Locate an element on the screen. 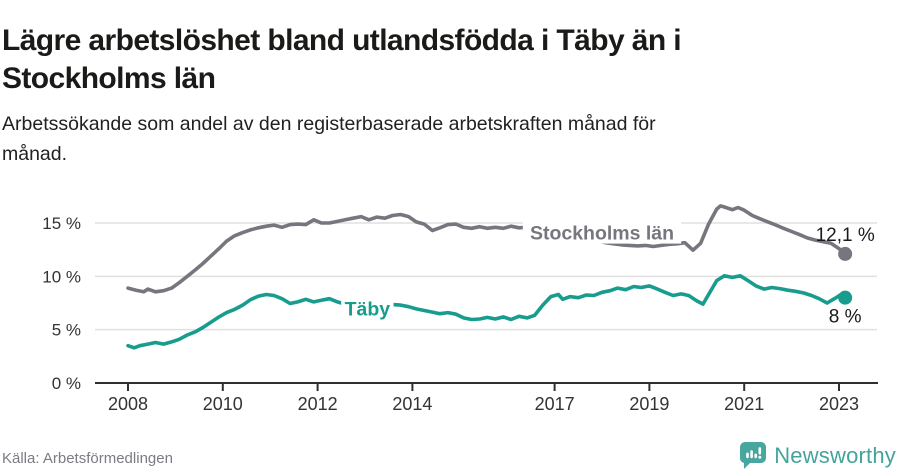  chart-title-line-2: Stockholms län is located at coordinates (109, 79).